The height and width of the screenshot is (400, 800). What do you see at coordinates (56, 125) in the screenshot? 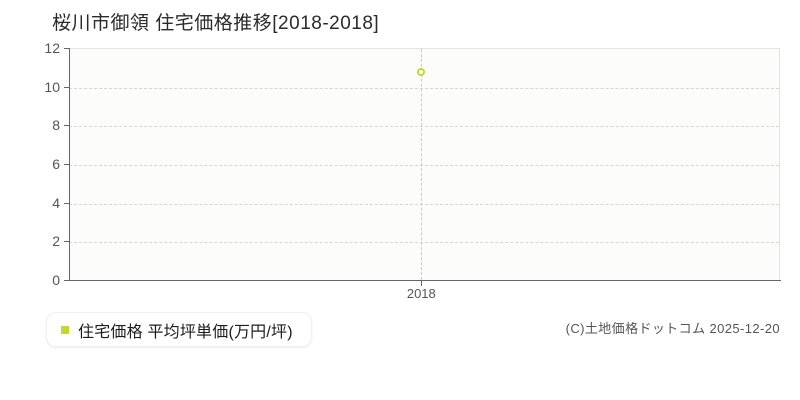
I see `y-axis-tick-label: 8` at bounding box center [56, 125].